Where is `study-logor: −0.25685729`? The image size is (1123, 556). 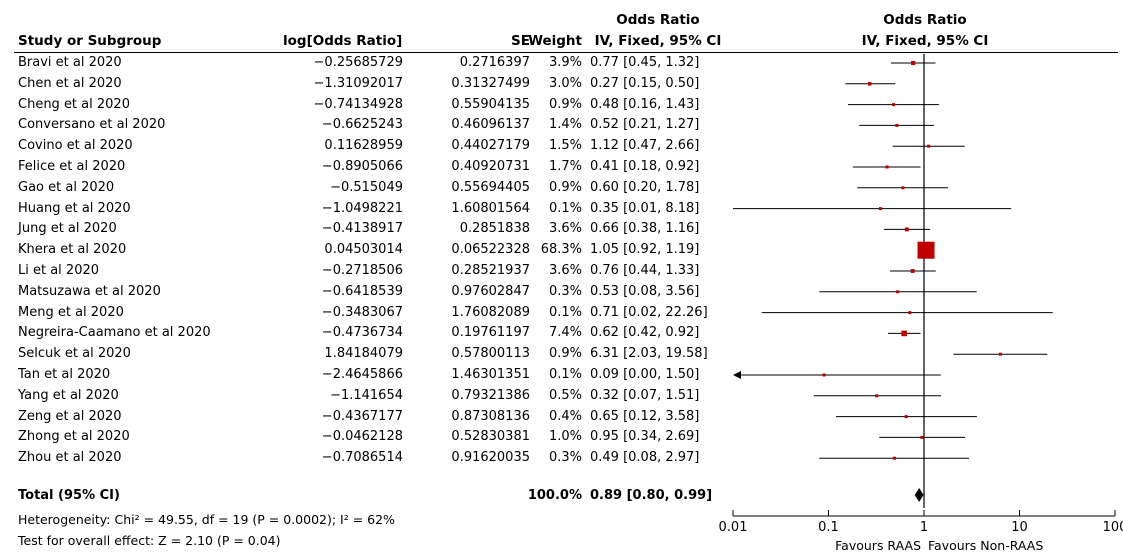 study-logor: −0.25685729 is located at coordinates (358, 62).